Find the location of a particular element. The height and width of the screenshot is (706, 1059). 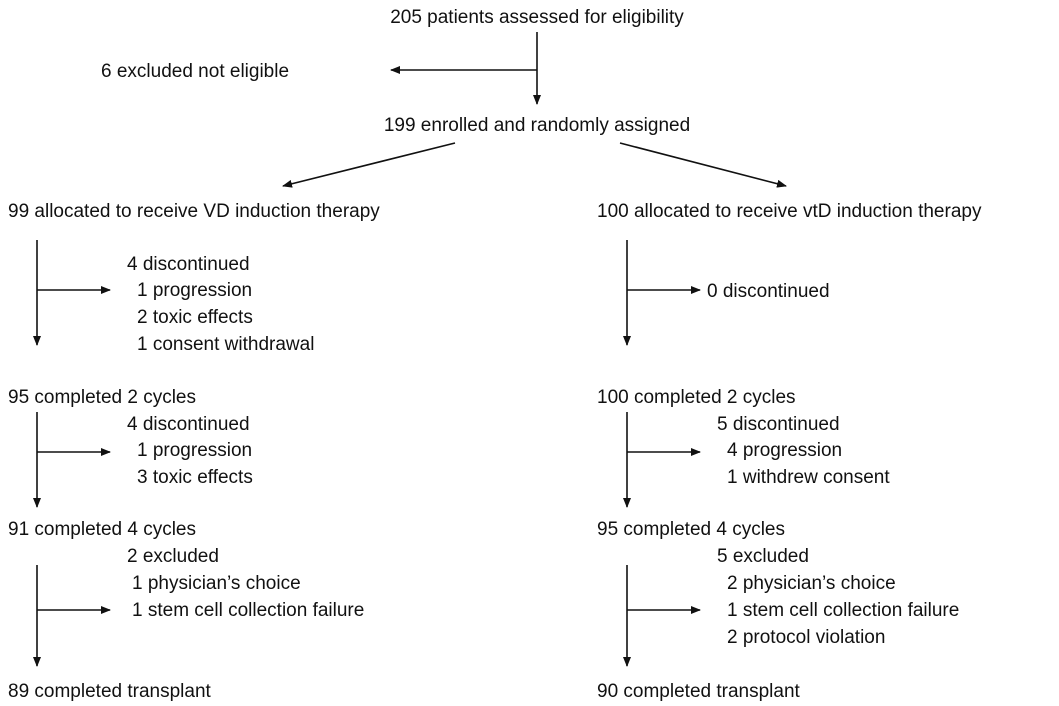

node-label: 2 excluded is located at coordinates (173, 556).